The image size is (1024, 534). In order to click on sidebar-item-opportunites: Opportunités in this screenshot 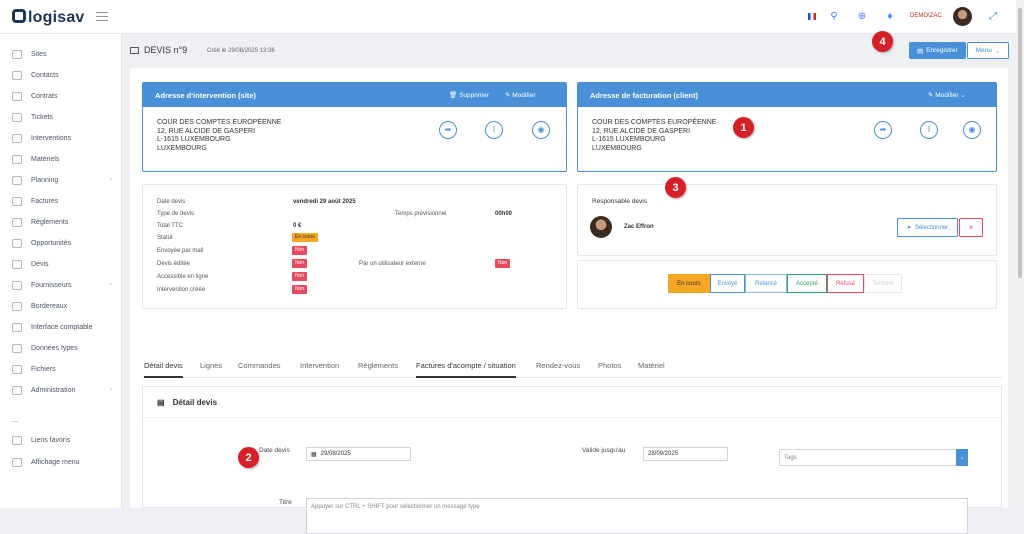, I will do `click(62, 243)`.